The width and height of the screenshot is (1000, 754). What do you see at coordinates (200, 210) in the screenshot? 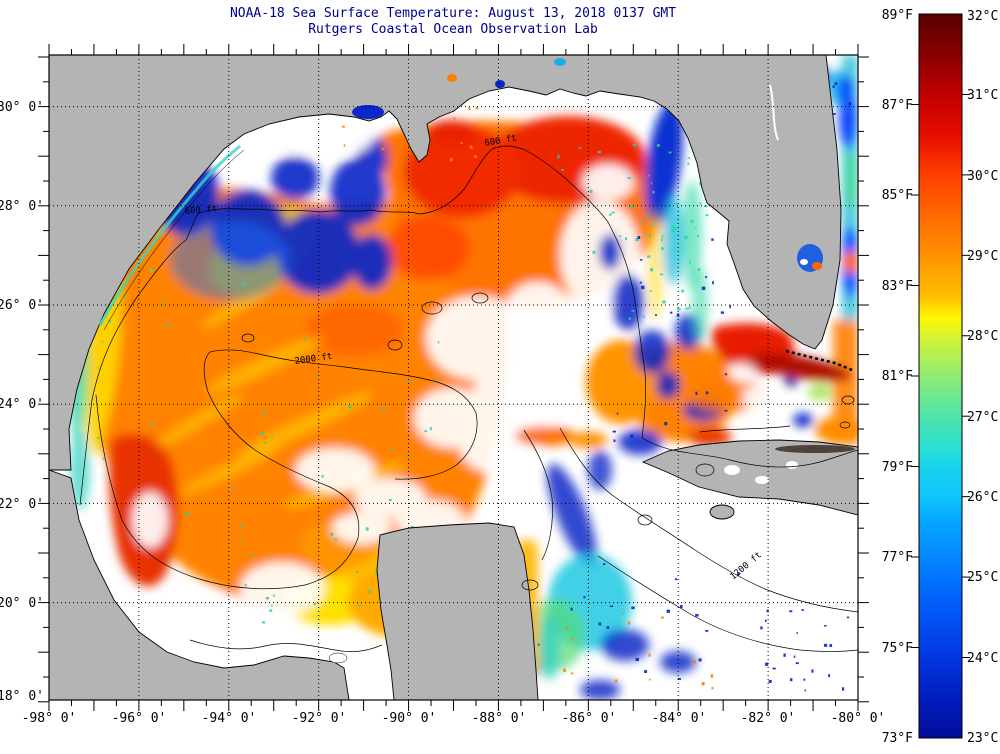
I see `contour-label-shelf-west: 600 ft` at bounding box center [200, 210].